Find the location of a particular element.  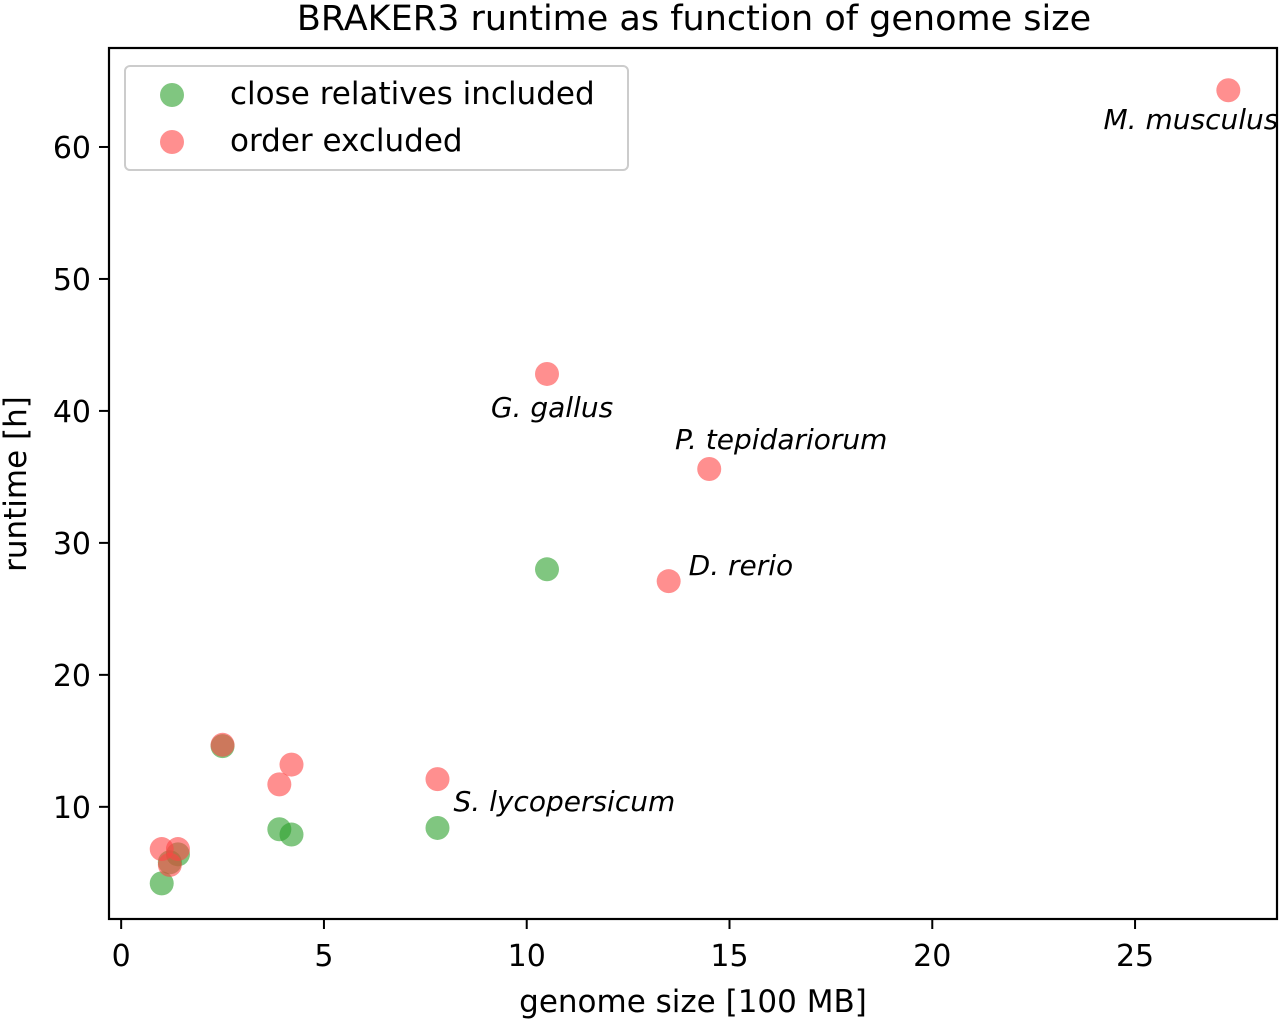

legend-box is located at coordinates (376, 118).